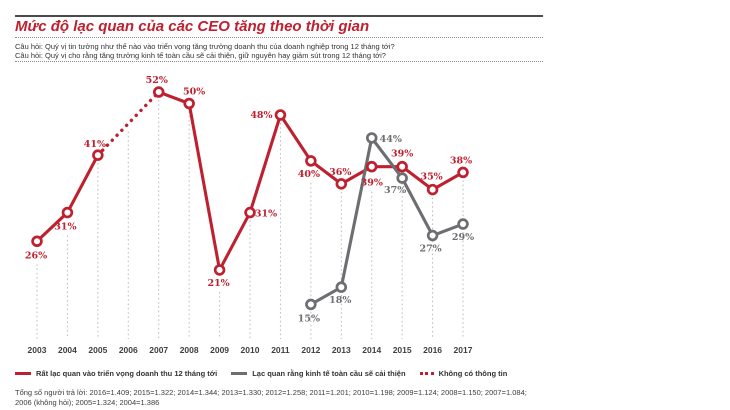 This screenshot has height=410, width=730. I want to click on year-label-2008: 2008, so click(189, 350).